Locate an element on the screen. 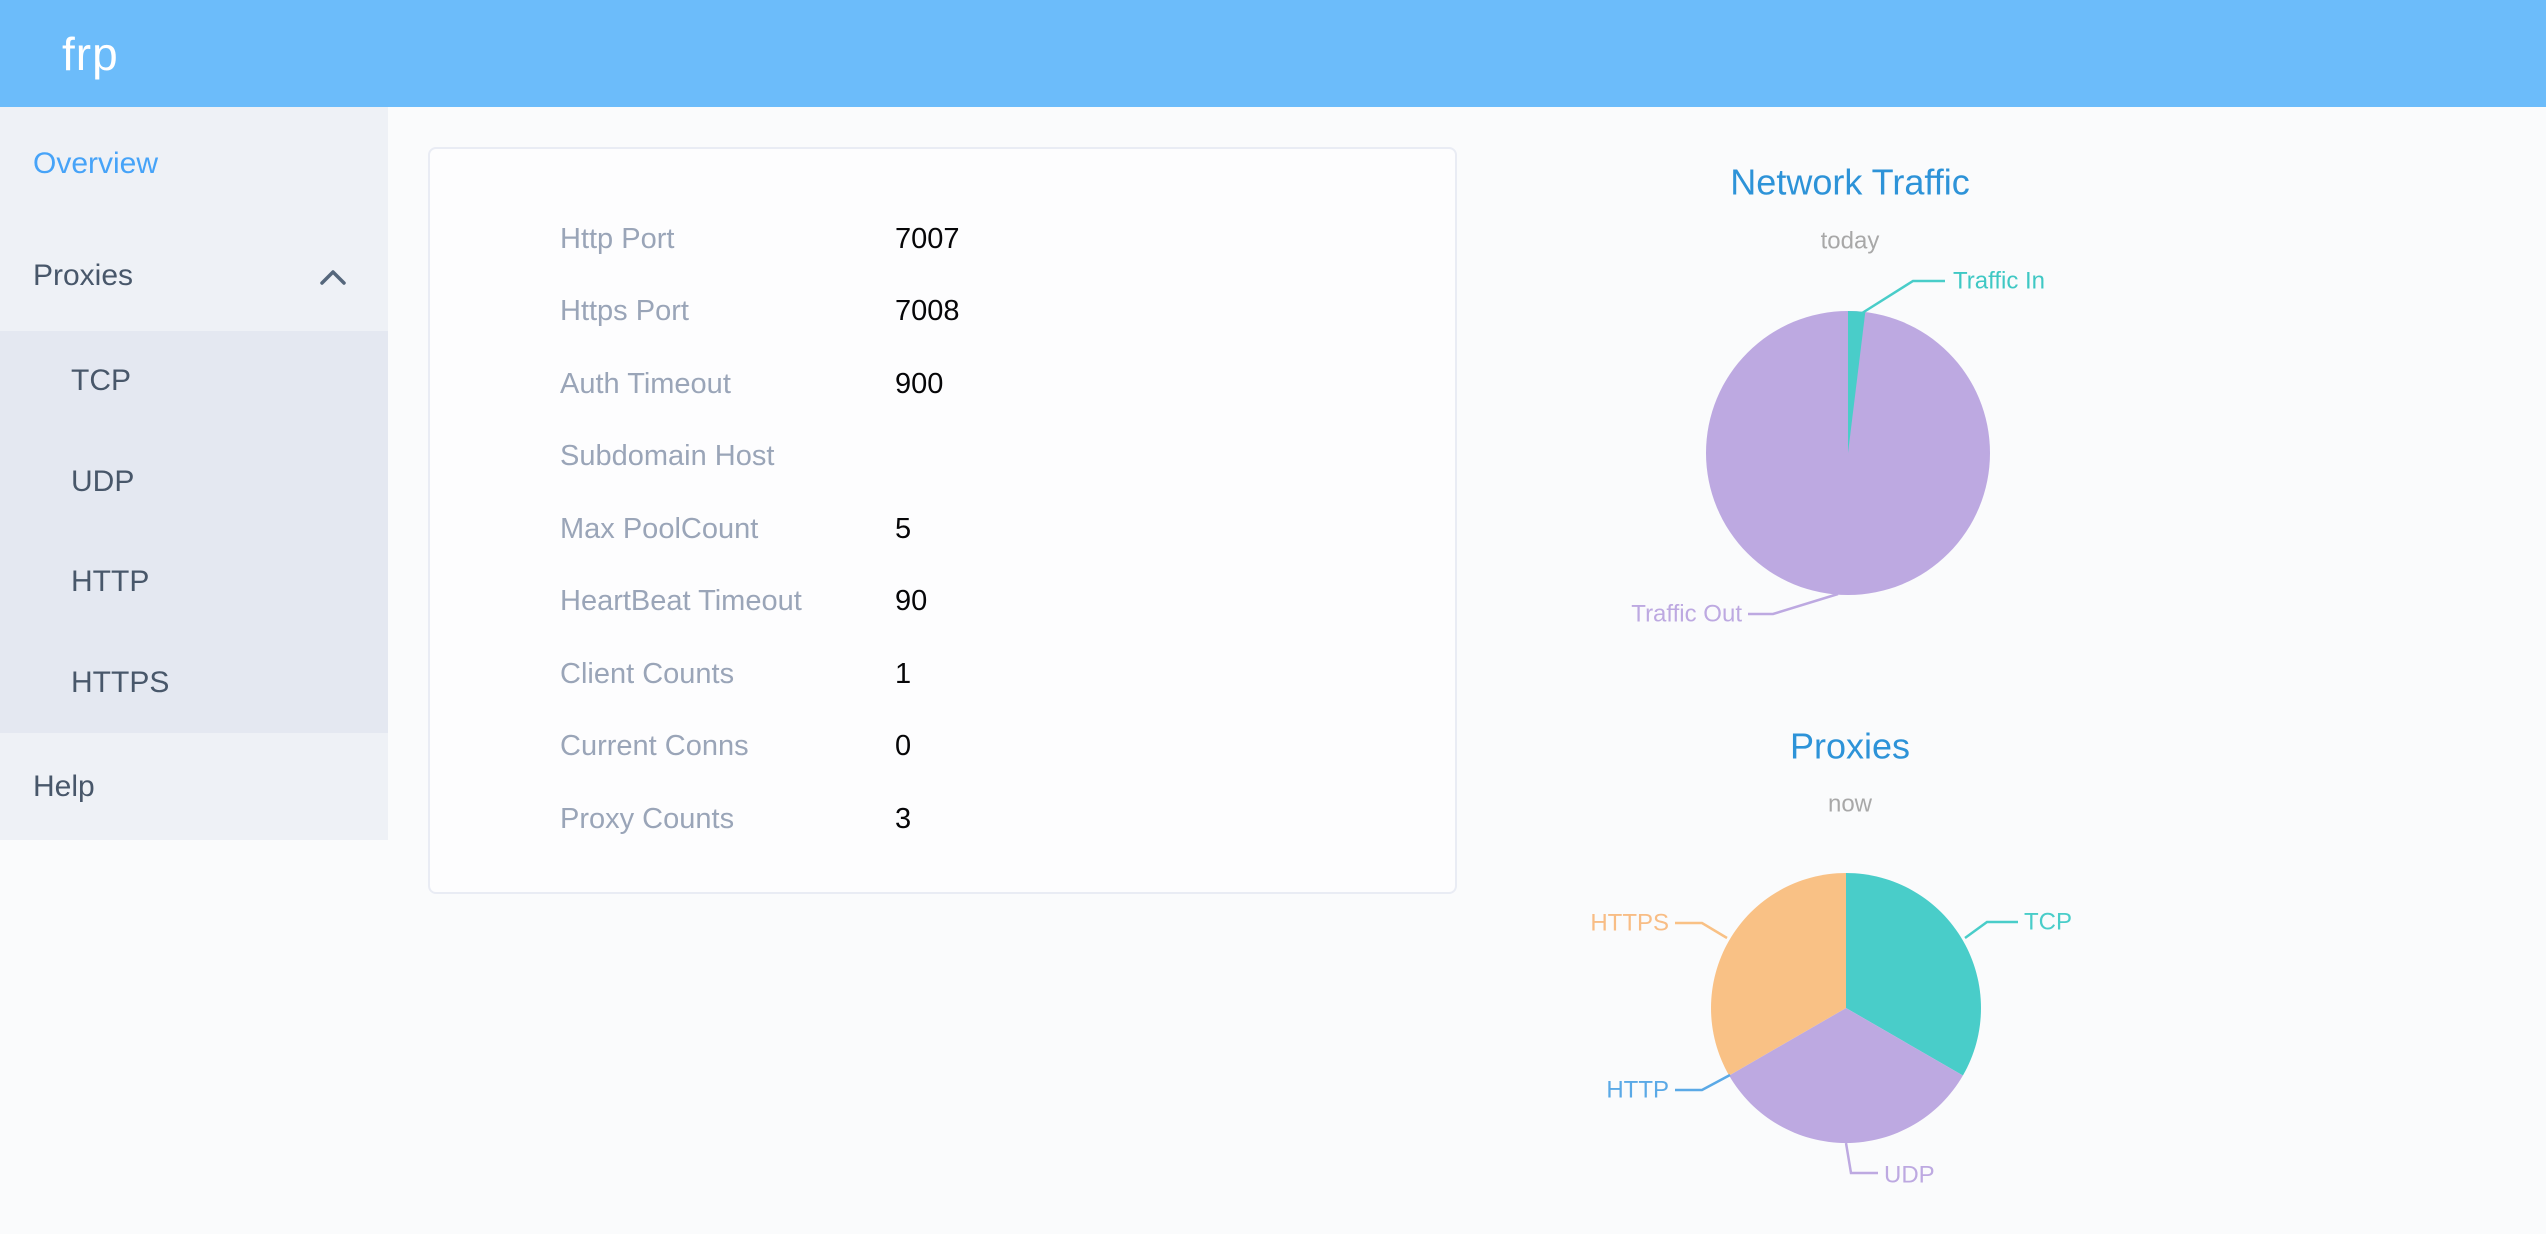 The height and width of the screenshot is (1234, 2546). info-value: 900 is located at coordinates (919, 383).